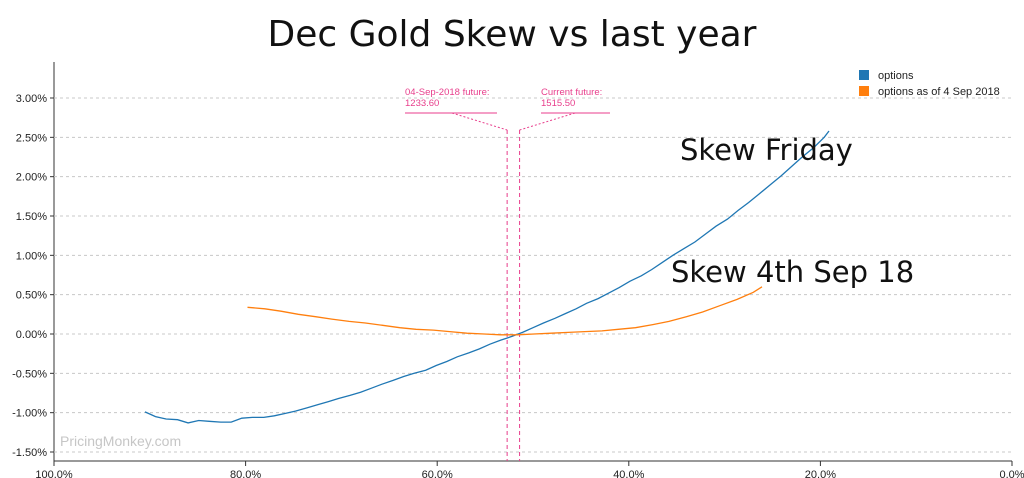 This screenshot has width=1024, height=478. Describe the element at coordinates (896, 76) in the screenshot. I see `legend-label: options` at that location.